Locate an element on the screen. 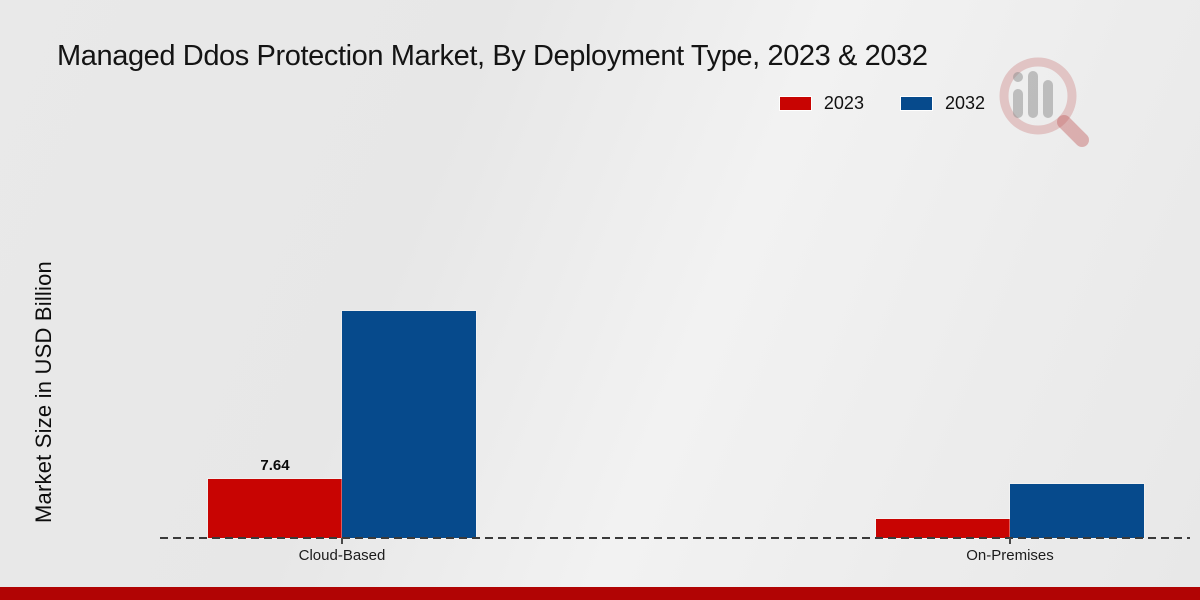  legend-swatch-2023 is located at coordinates (795, 103).